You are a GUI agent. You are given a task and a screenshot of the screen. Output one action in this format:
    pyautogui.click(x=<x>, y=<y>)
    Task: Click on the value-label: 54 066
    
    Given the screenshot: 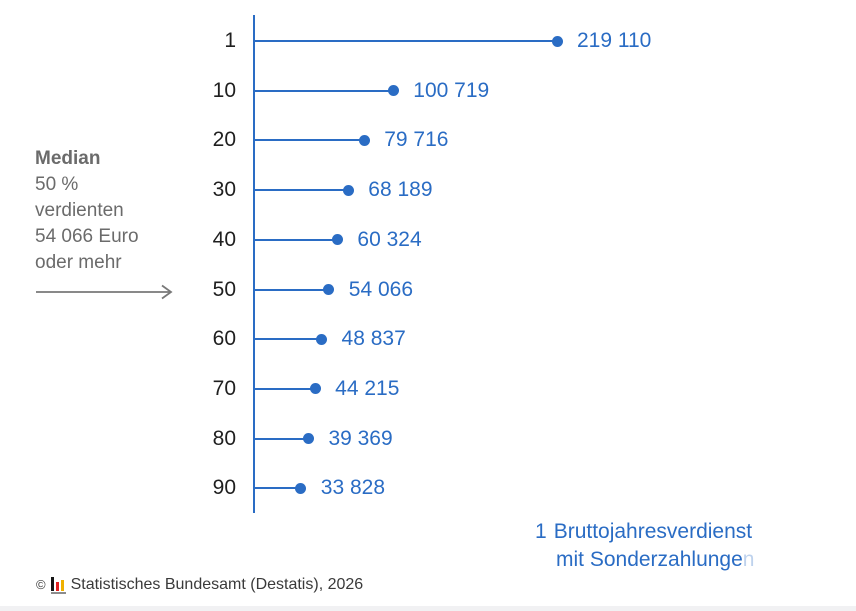 What is the action you would take?
    pyautogui.click(x=380, y=289)
    